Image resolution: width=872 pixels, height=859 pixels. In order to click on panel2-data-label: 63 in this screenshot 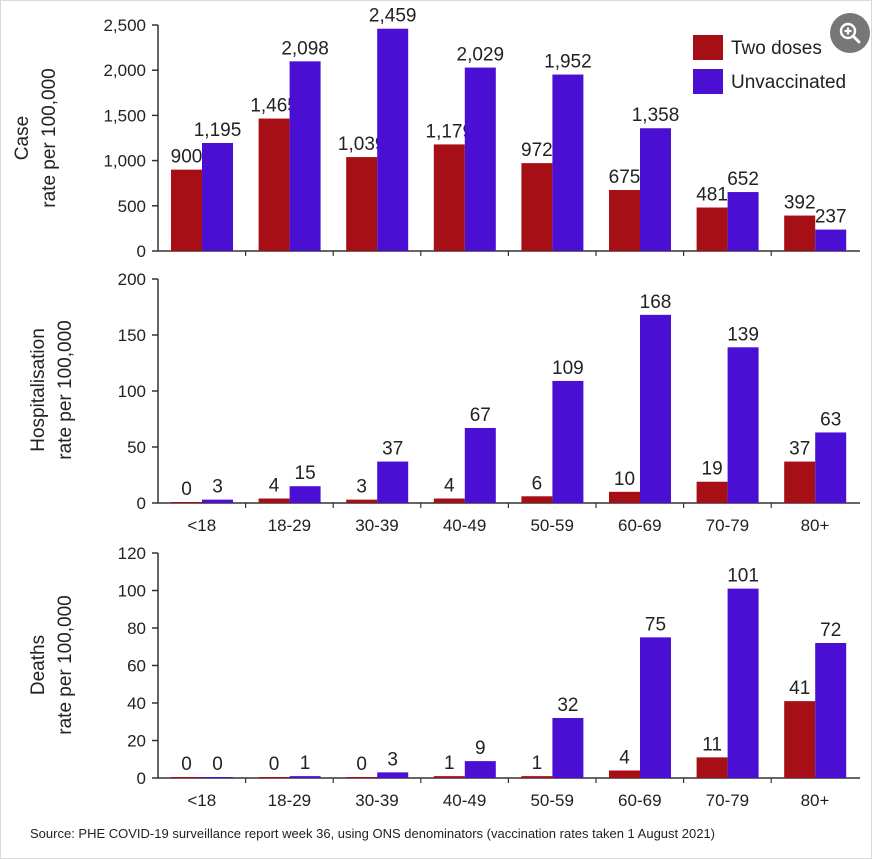, I will do `click(830, 419)`.